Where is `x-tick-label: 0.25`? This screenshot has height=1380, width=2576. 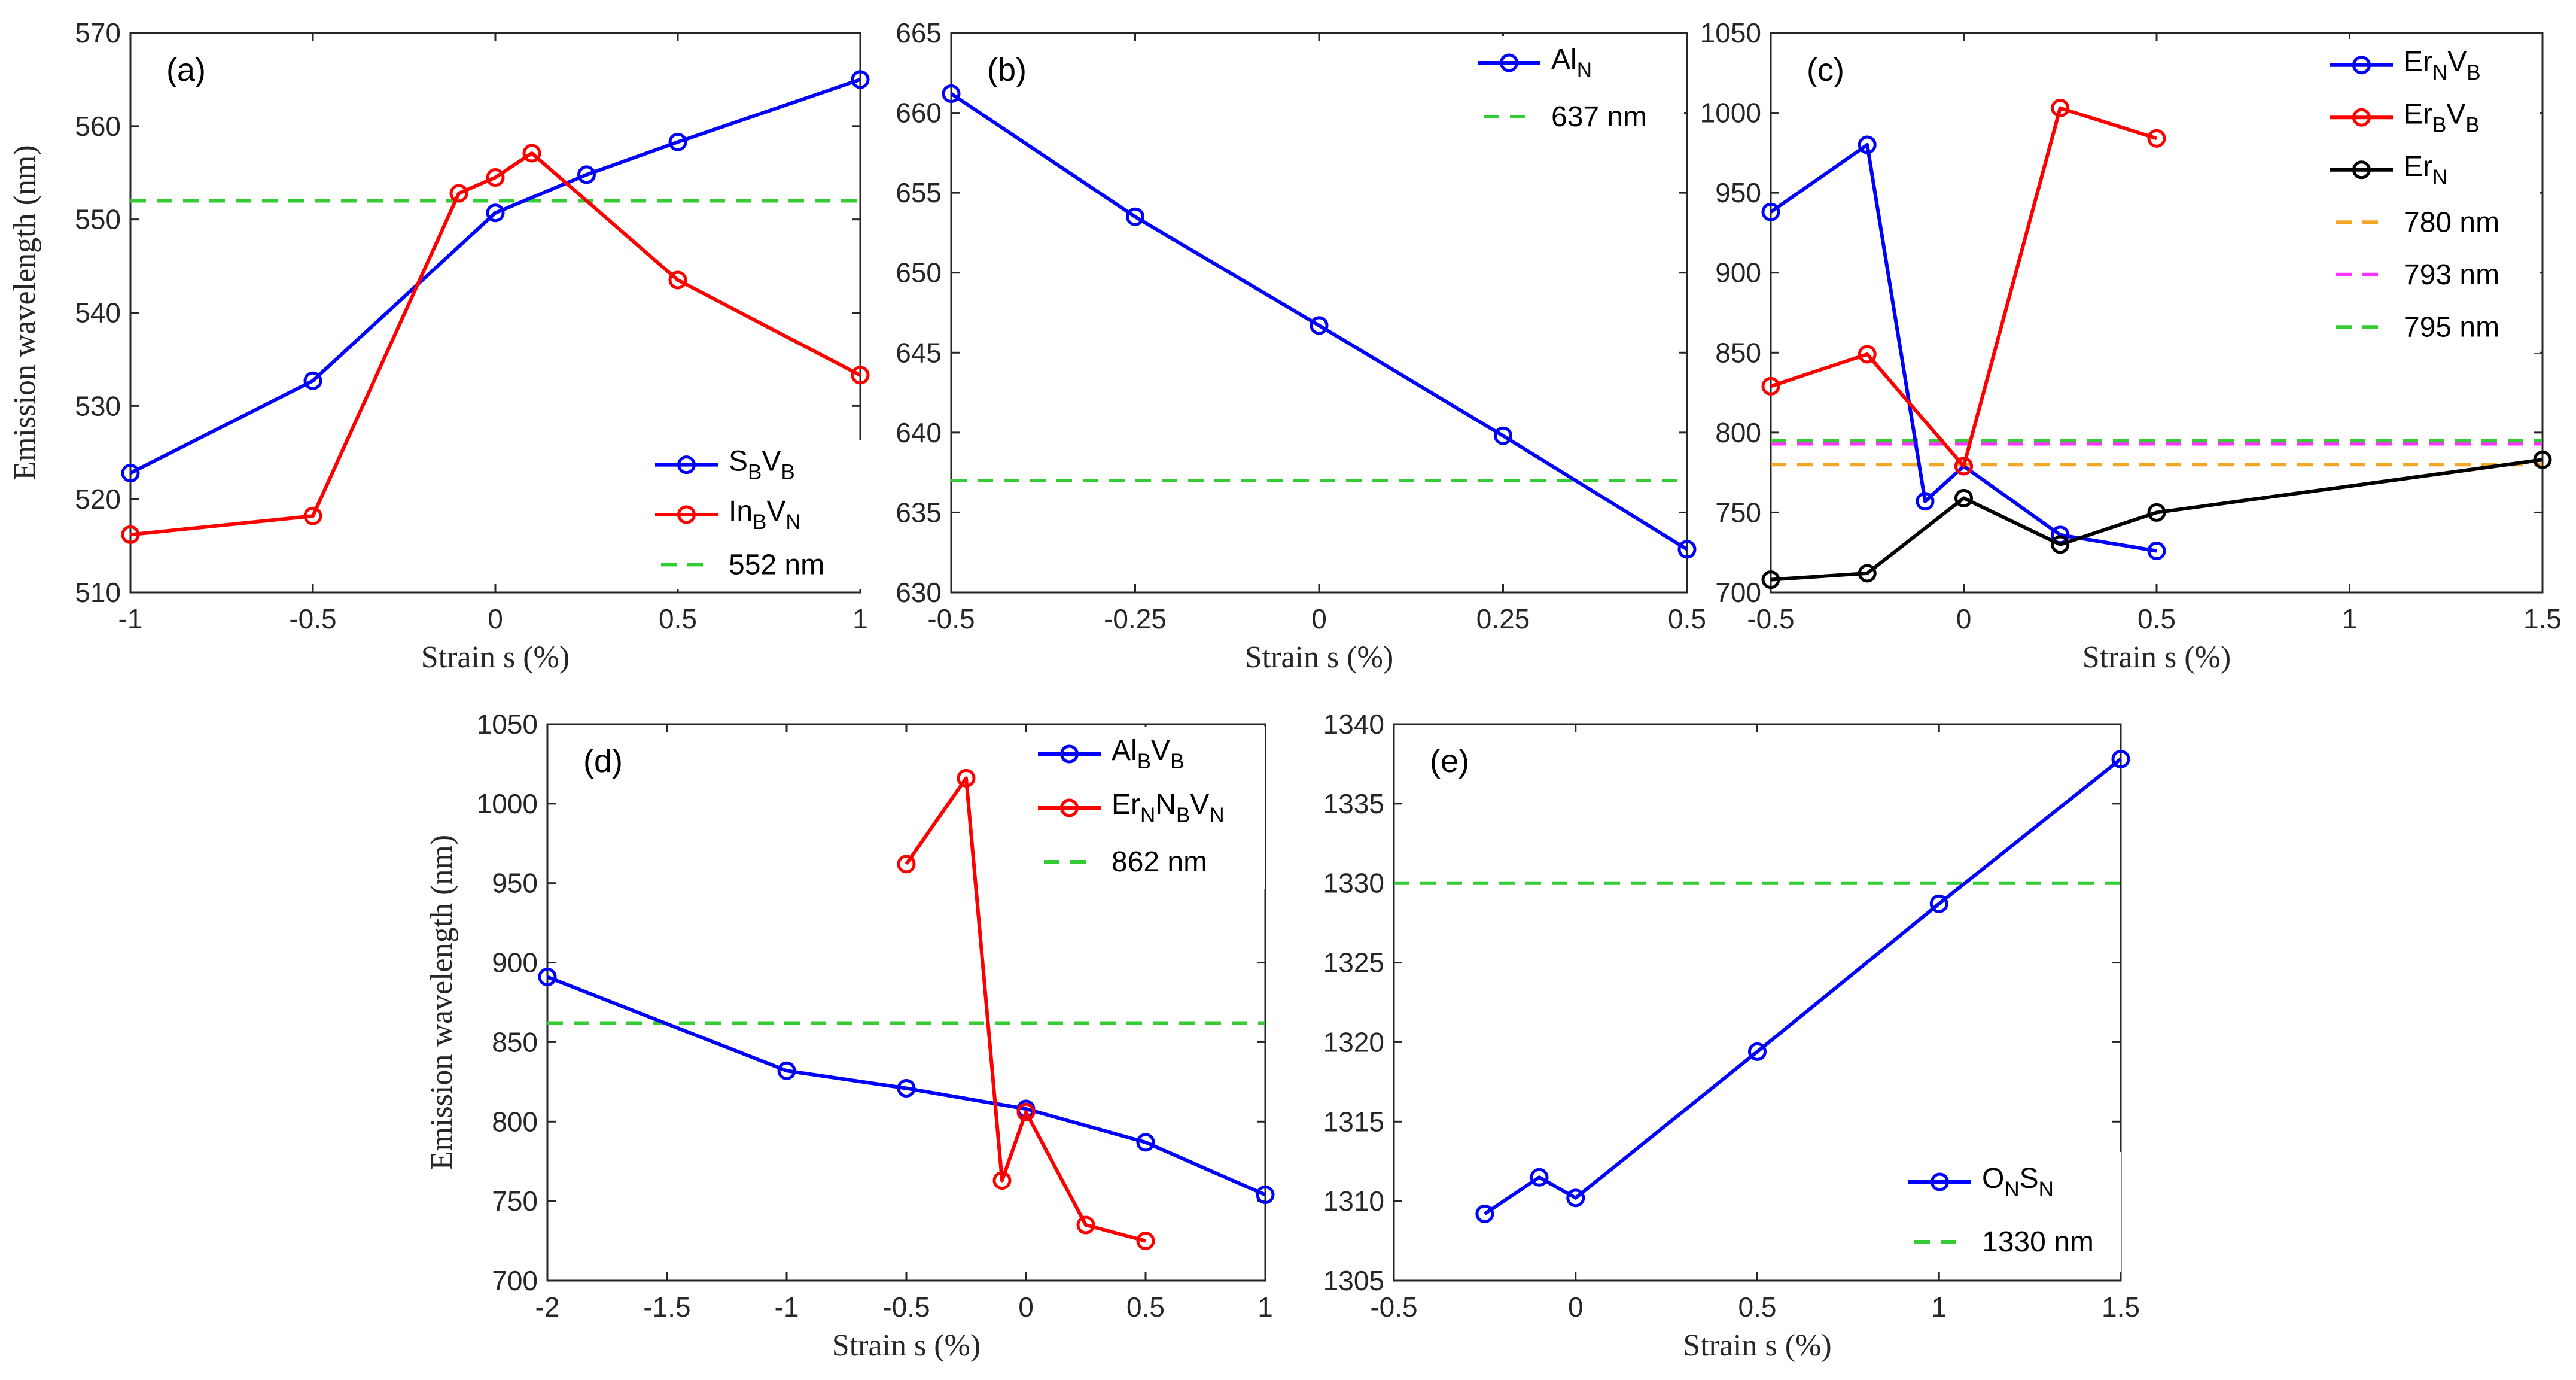 x-tick-label: 0.25 is located at coordinates (1503, 619).